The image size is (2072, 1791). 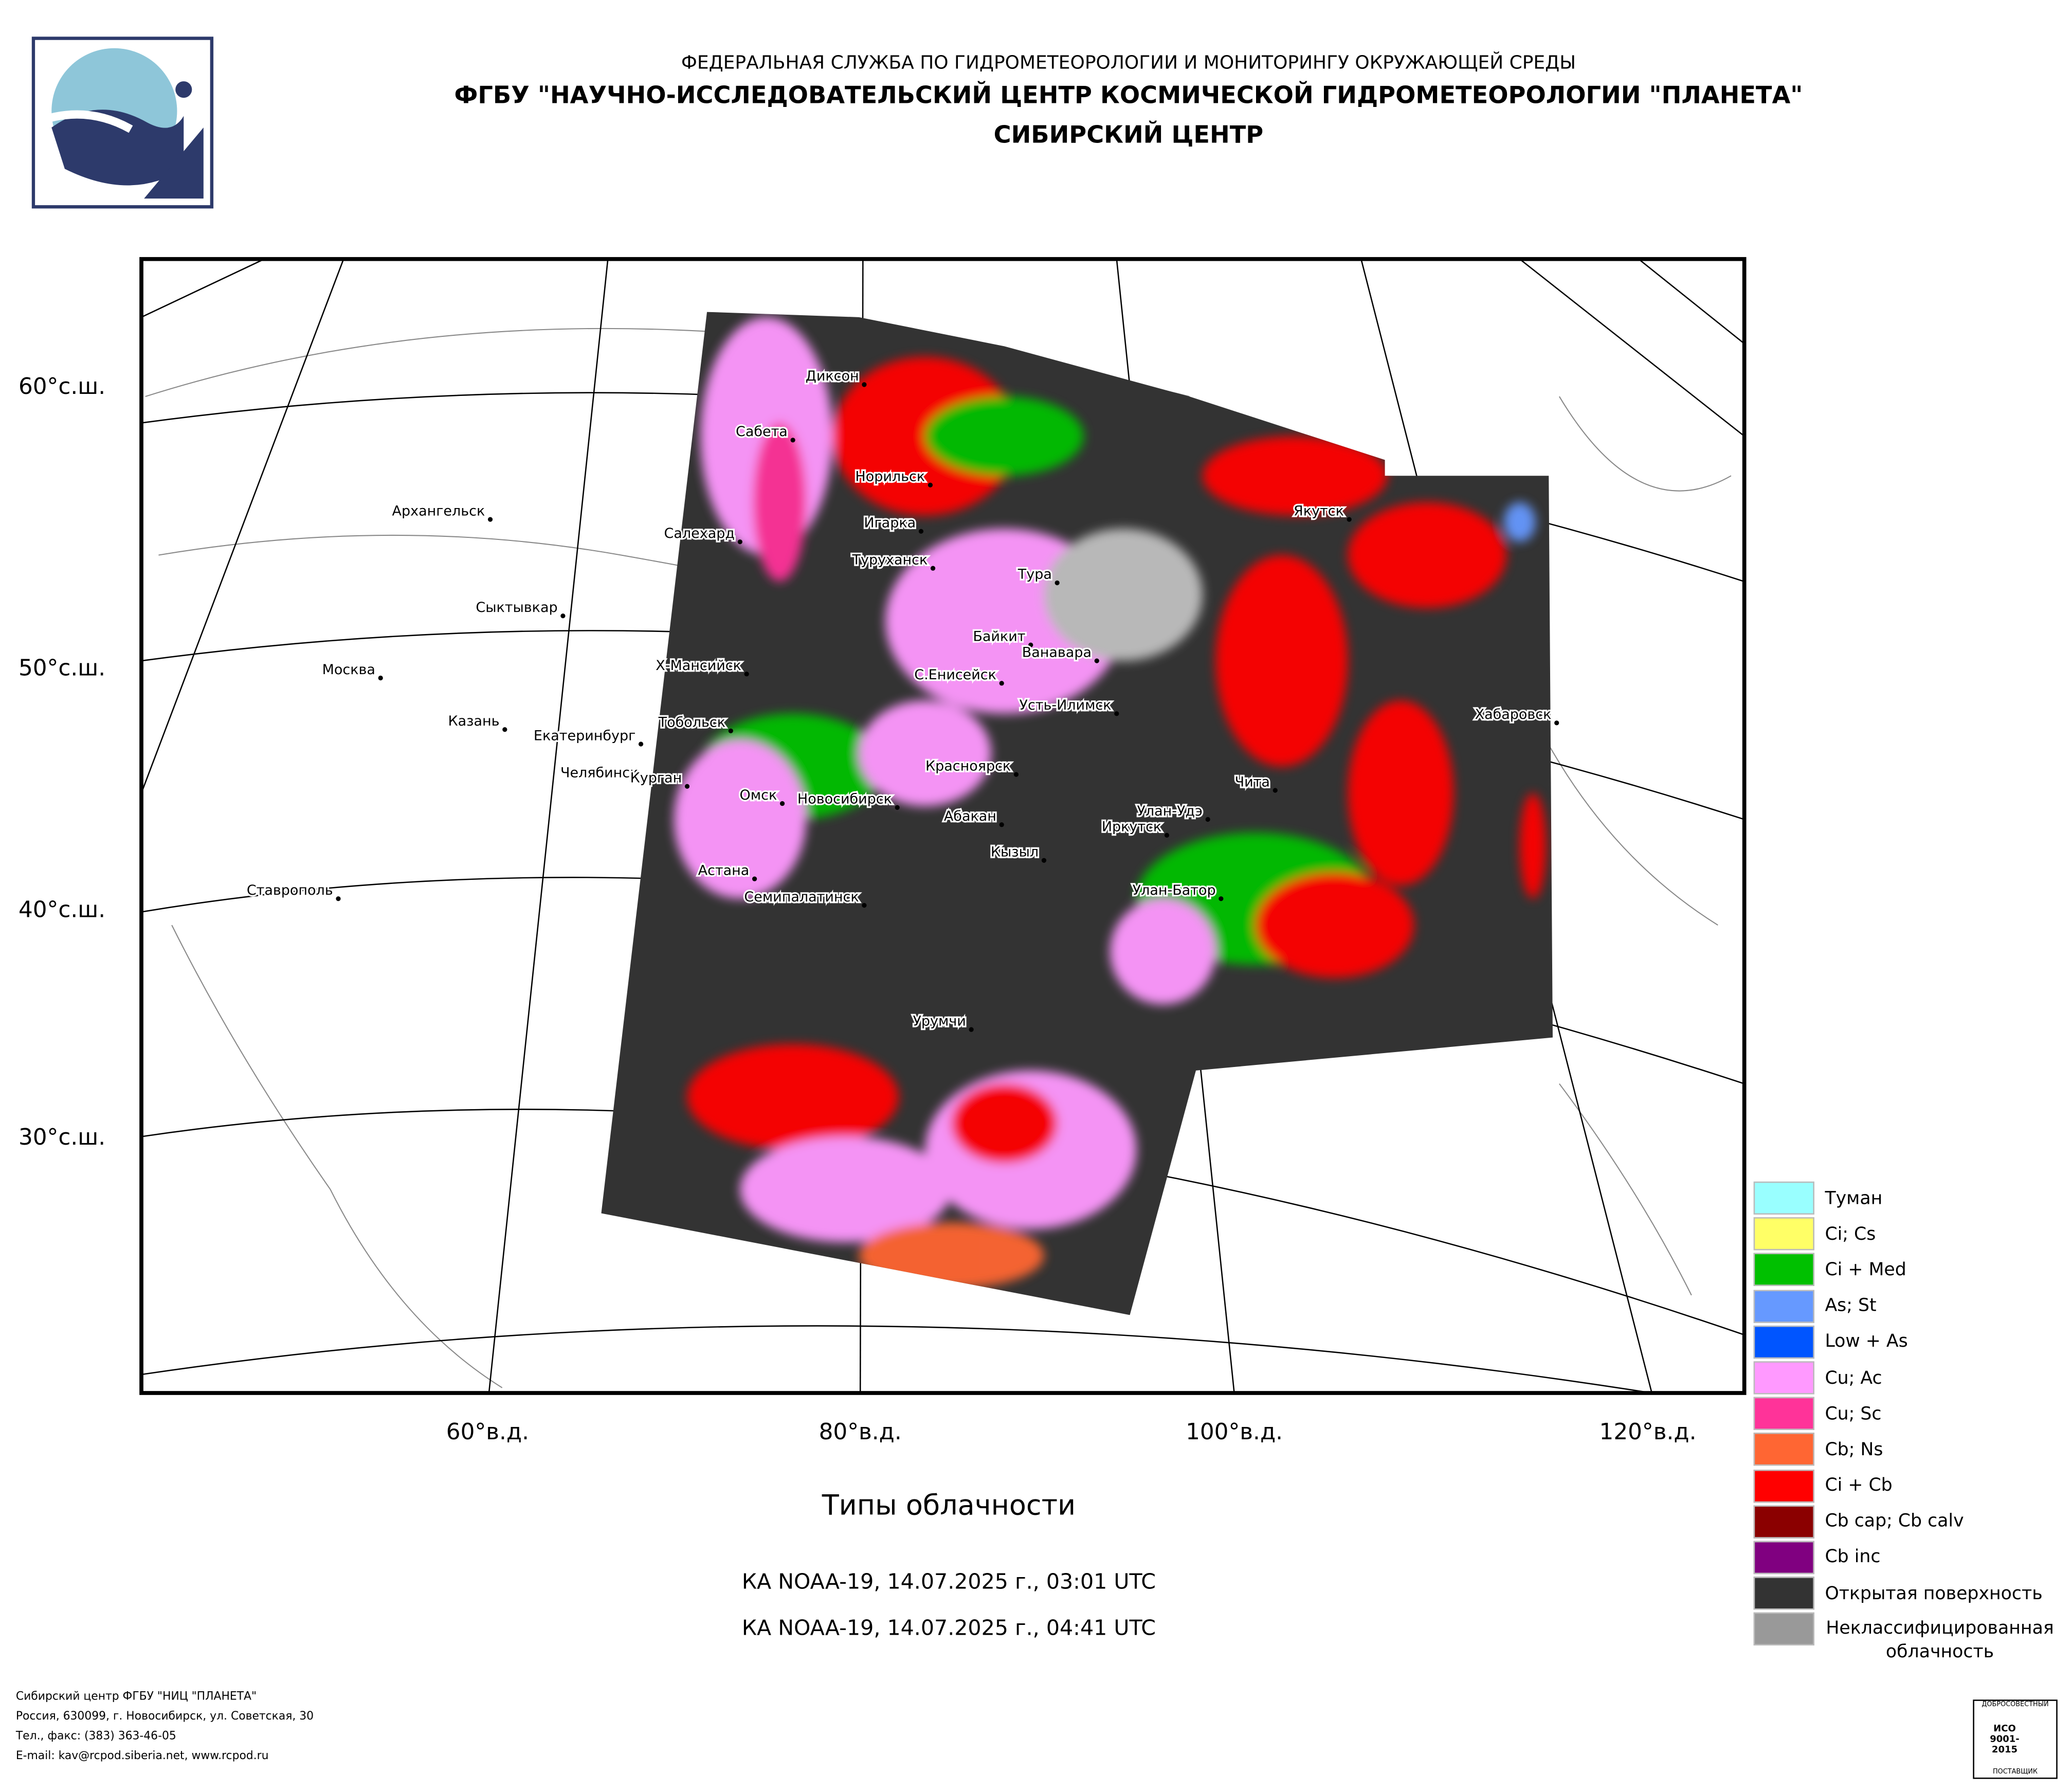 What do you see at coordinates (1850, 1234) in the screenshot?
I see `legend-label: Ci; Cs` at bounding box center [1850, 1234].